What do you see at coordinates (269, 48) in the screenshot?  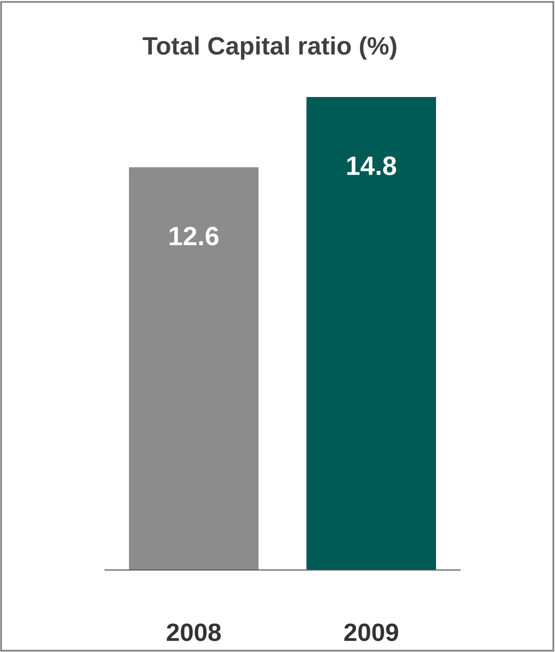 I see `chart-title: Total Capital ratio (%)` at bounding box center [269, 48].